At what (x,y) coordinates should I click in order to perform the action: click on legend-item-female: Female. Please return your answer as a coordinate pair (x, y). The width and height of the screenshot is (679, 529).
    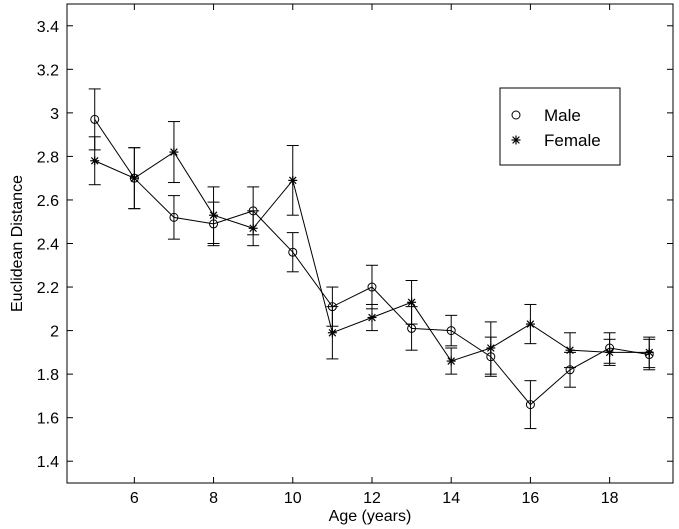
    Looking at the image, I should click on (556, 140).